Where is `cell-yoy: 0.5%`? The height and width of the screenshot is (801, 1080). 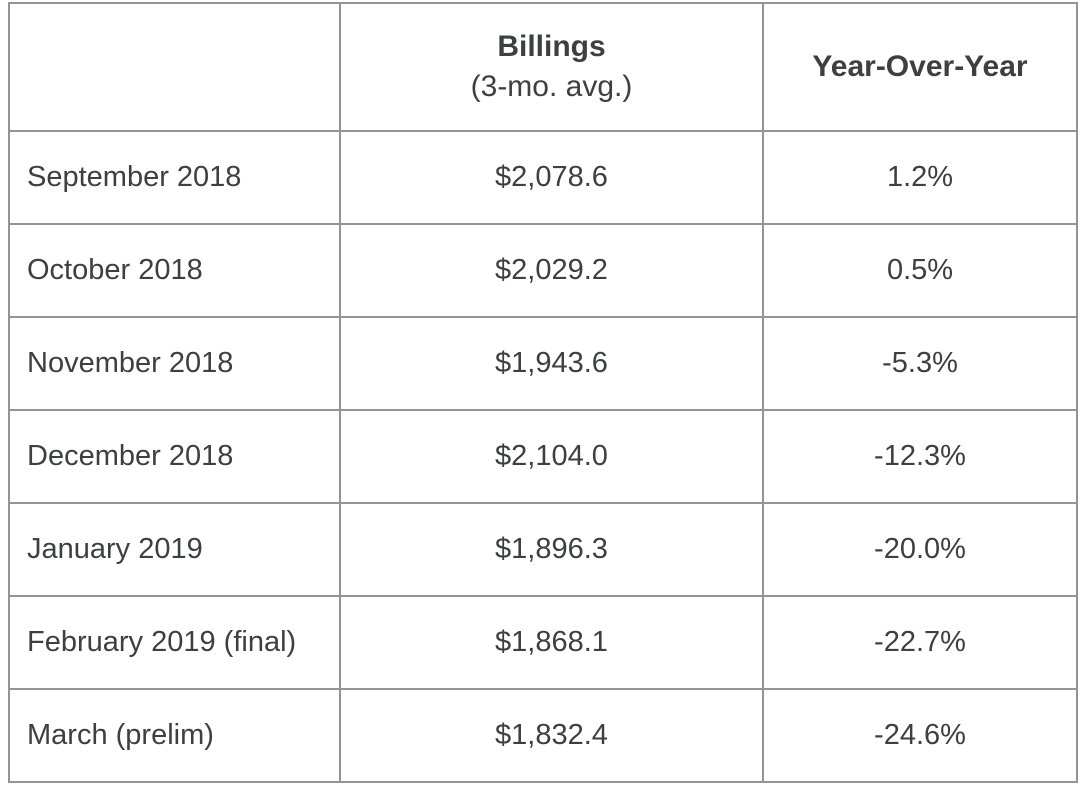 cell-yoy: 0.5% is located at coordinates (920, 270).